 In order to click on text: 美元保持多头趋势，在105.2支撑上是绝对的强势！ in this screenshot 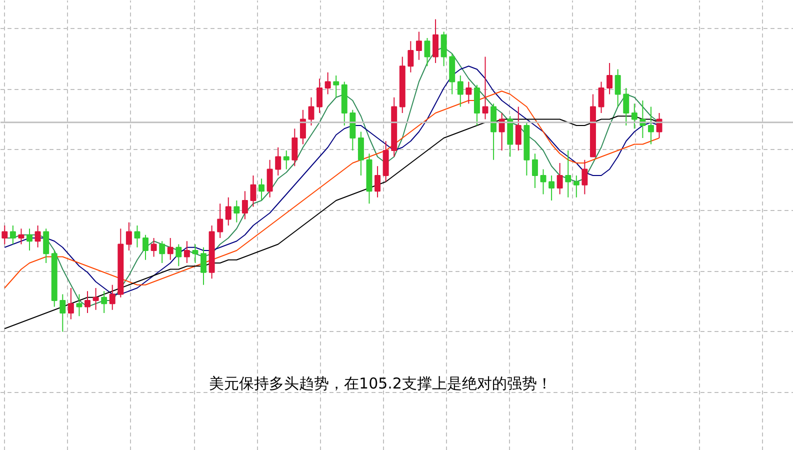, I will do `click(380, 383)`.